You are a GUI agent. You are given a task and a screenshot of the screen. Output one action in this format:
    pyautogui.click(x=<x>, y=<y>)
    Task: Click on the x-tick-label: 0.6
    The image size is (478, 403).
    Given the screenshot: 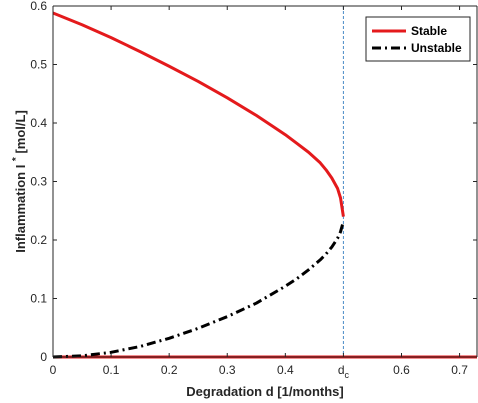 What is the action you would take?
    pyautogui.click(x=401, y=370)
    